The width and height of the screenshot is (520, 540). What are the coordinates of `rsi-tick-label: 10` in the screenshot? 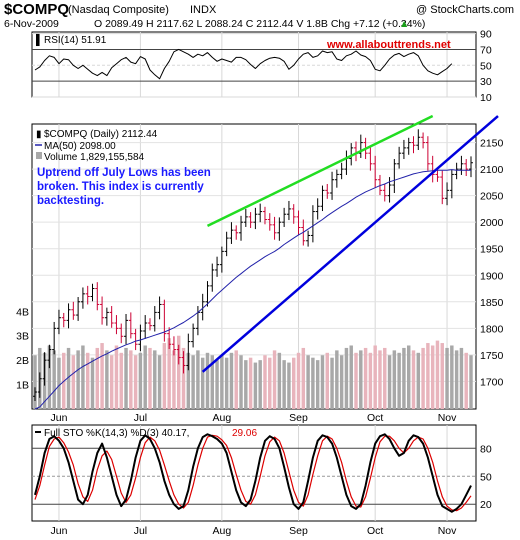 It's located at (486, 98).